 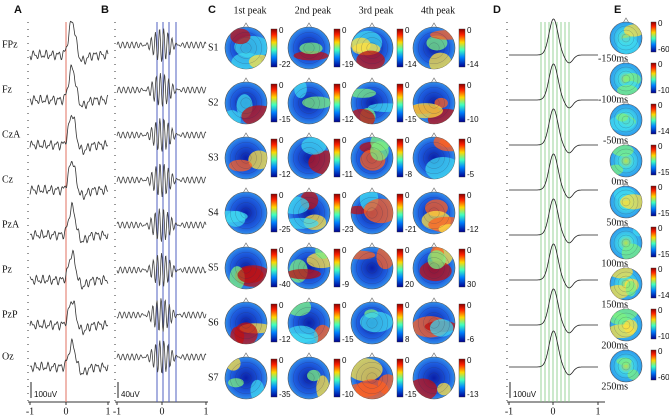 I want to click on x-tick-label: -1, so click(x=509, y=411).